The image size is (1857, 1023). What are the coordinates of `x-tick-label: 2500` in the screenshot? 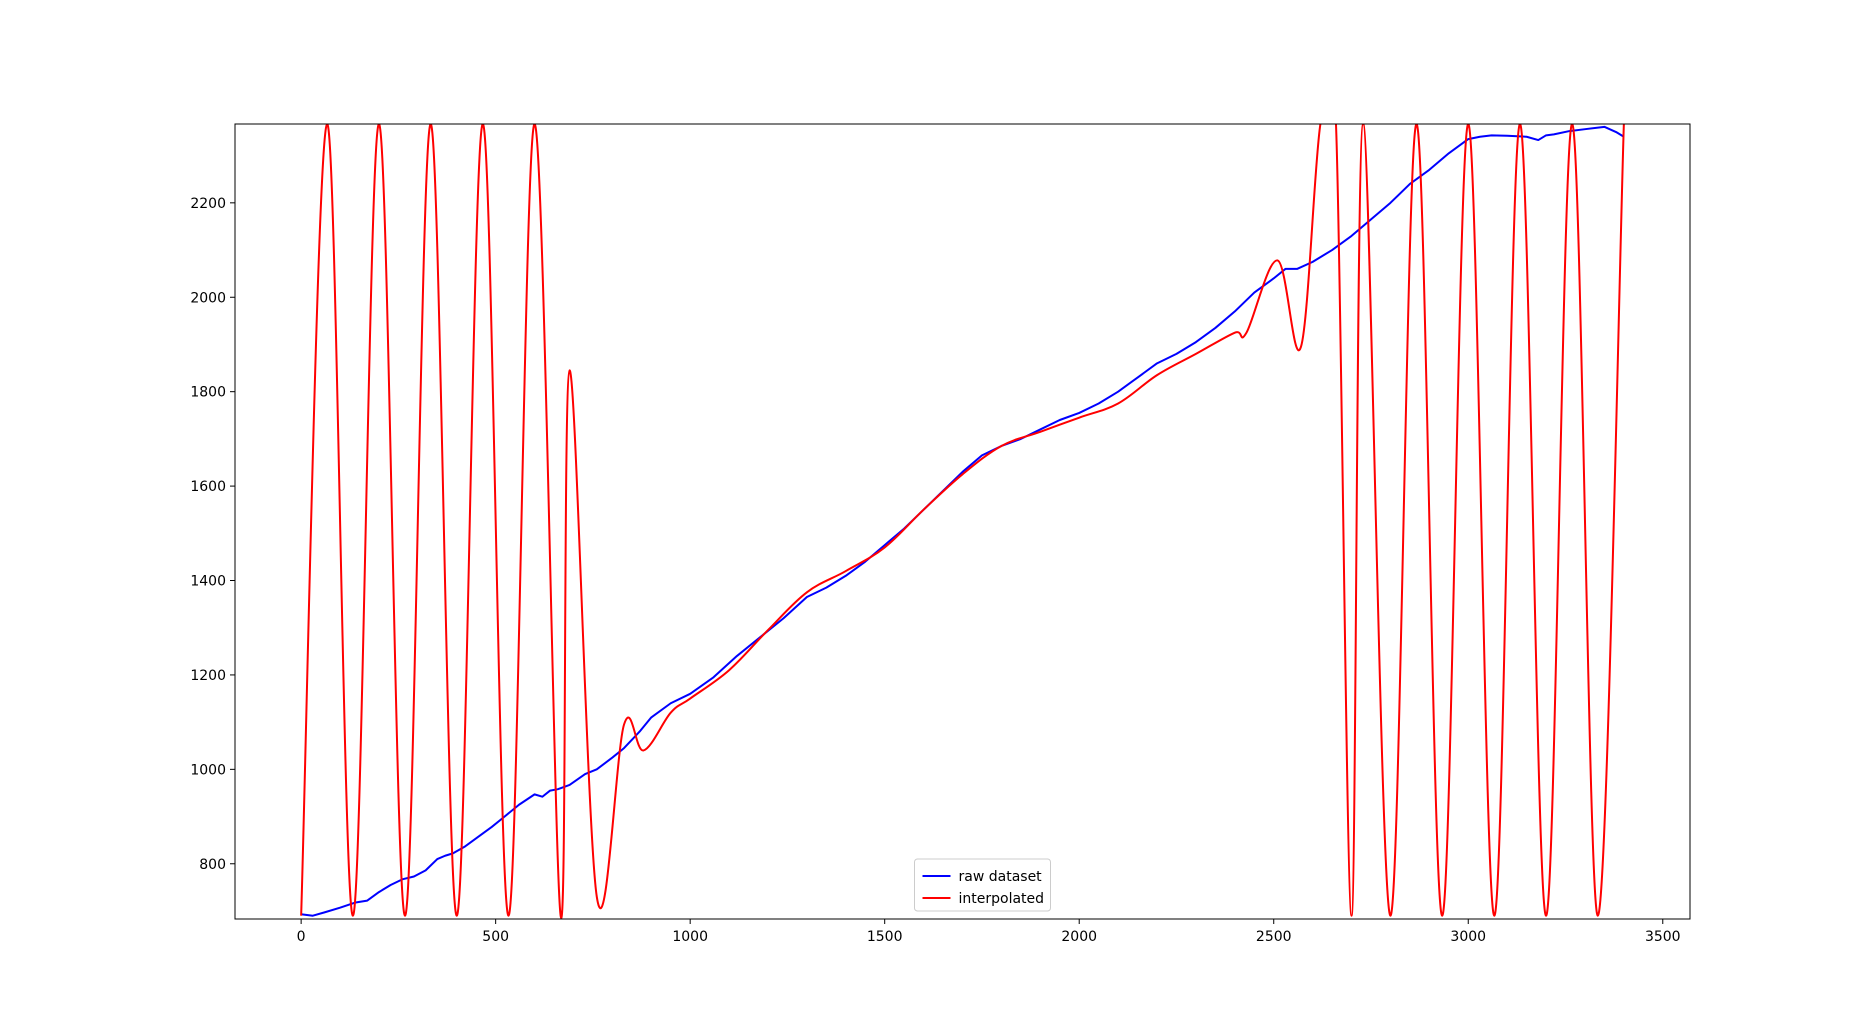 It's located at (1274, 937).